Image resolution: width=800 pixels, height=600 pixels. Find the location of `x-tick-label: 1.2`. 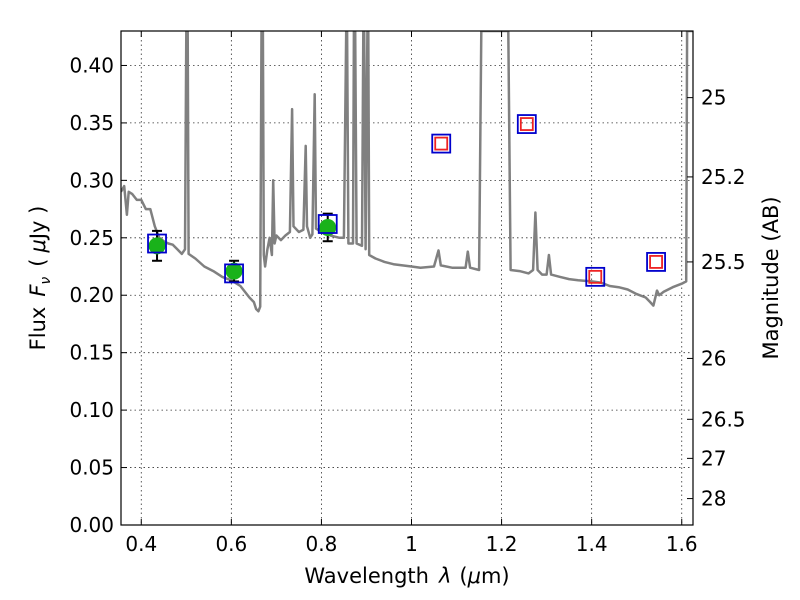

x-tick-label: 1.2 is located at coordinates (502, 544).